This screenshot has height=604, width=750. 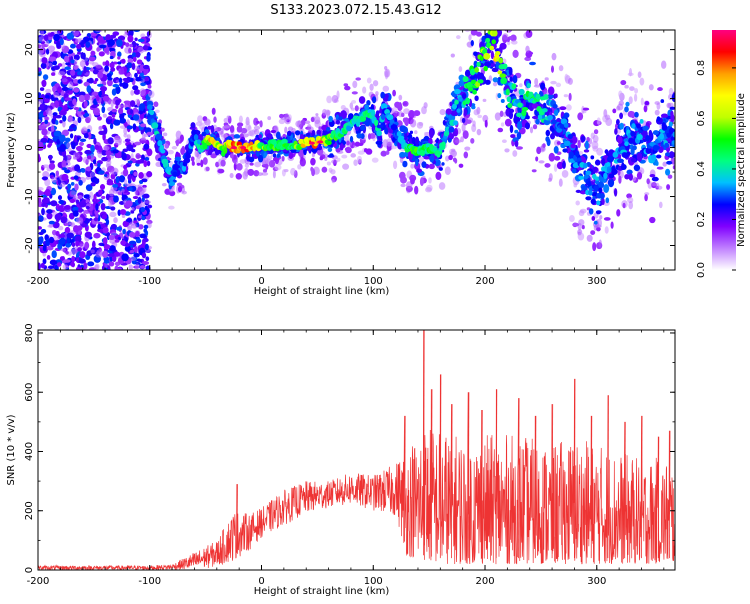 What do you see at coordinates (596, 281) in the screenshot?
I see `top-x-tick-label: 300` at bounding box center [596, 281].